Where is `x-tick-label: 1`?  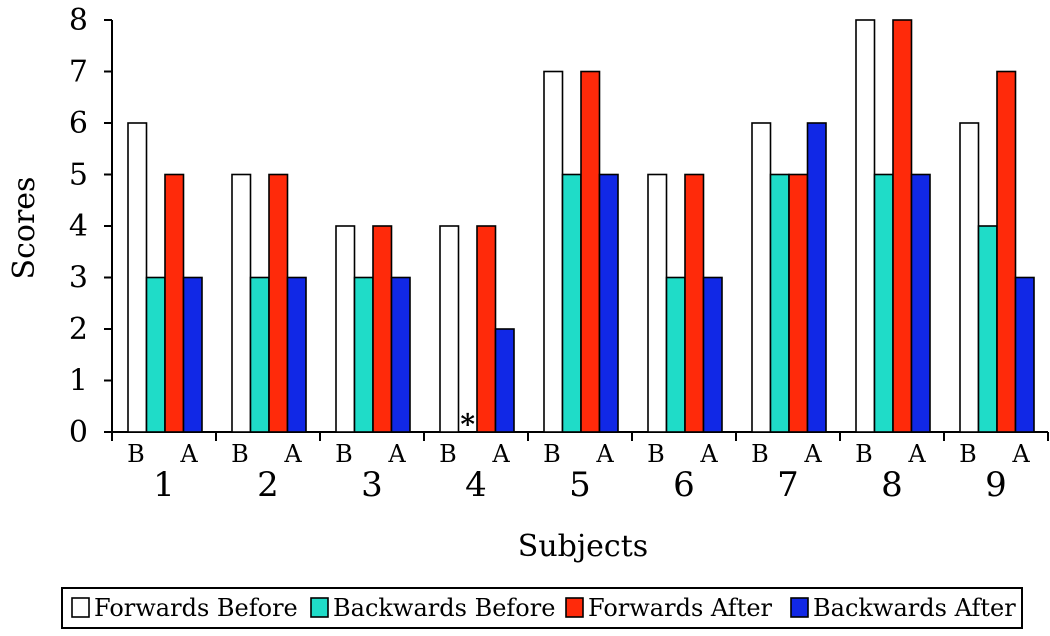 x-tick-label: 1 is located at coordinates (164, 485).